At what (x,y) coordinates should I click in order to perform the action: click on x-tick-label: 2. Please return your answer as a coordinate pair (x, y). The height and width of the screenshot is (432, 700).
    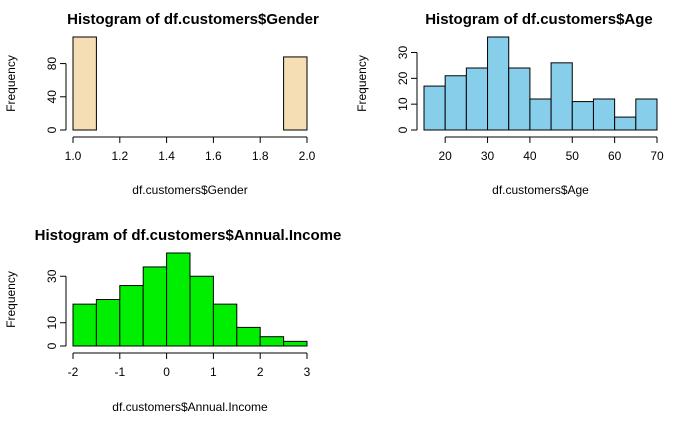
    Looking at the image, I should click on (260, 372).